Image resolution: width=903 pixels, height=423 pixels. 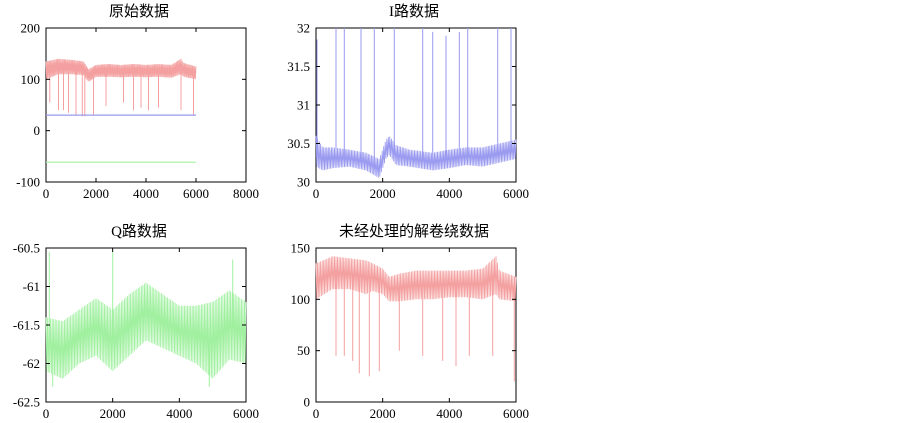 What do you see at coordinates (303, 350) in the screenshot?
I see `y-tick-label: 50` at bounding box center [303, 350].